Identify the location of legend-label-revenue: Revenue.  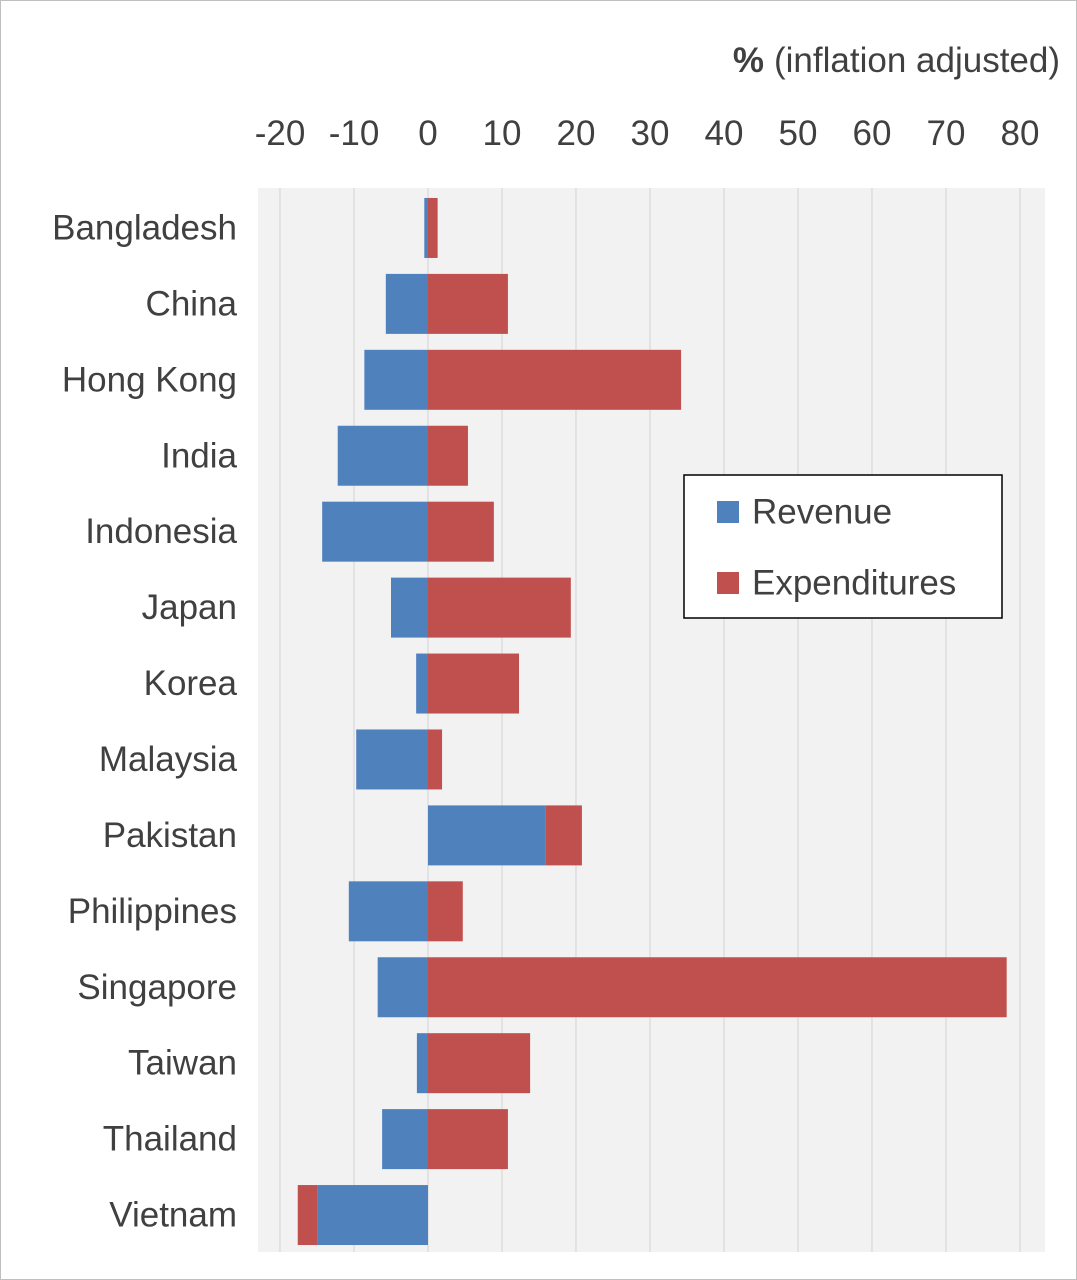
(822, 512).